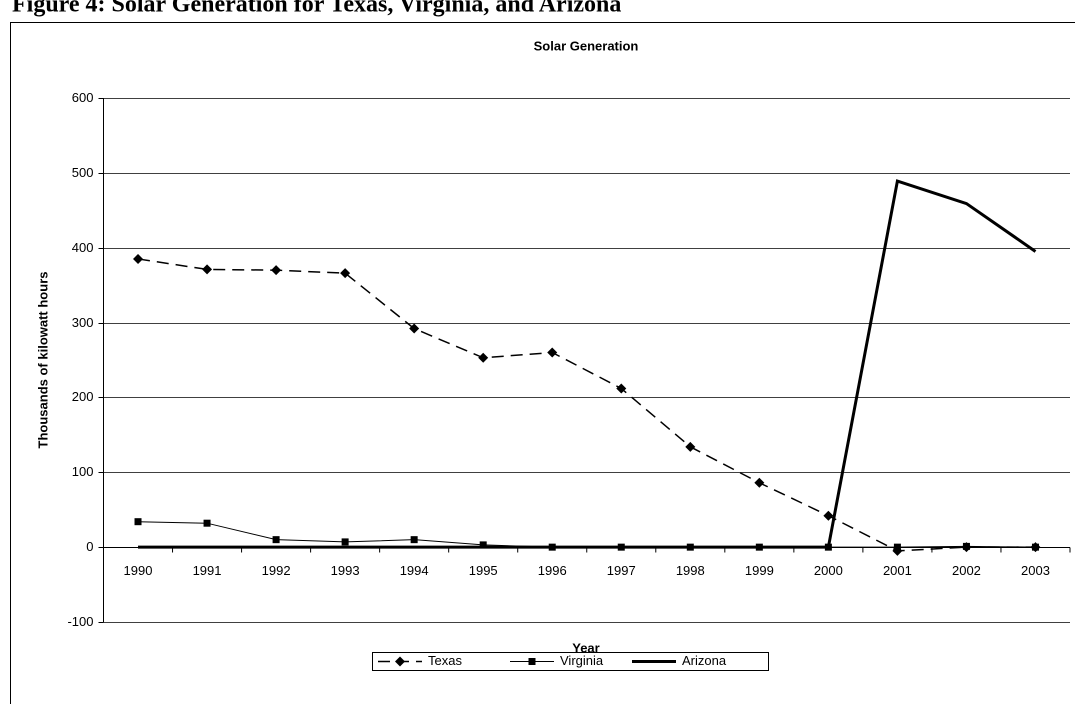 The width and height of the screenshot is (1075, 704). I want to click on x-tick-label: 1994, so click(414, 570).